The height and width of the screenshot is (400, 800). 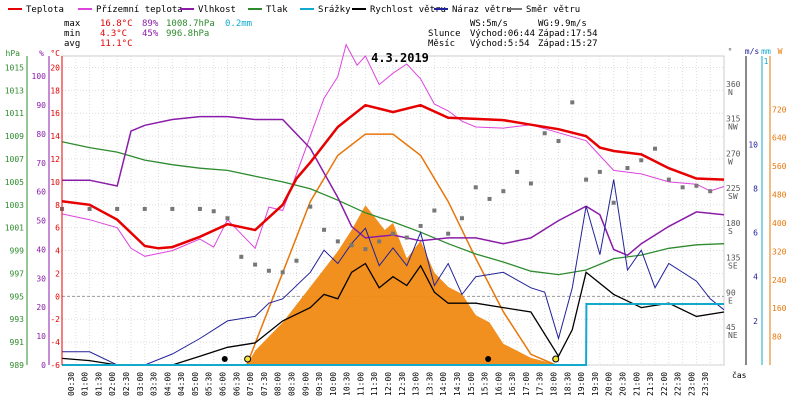 What do you see at coordinates (636, 384) in the screenshot?
I see `time-tick: 21:00` at bounding box center [636, 384].